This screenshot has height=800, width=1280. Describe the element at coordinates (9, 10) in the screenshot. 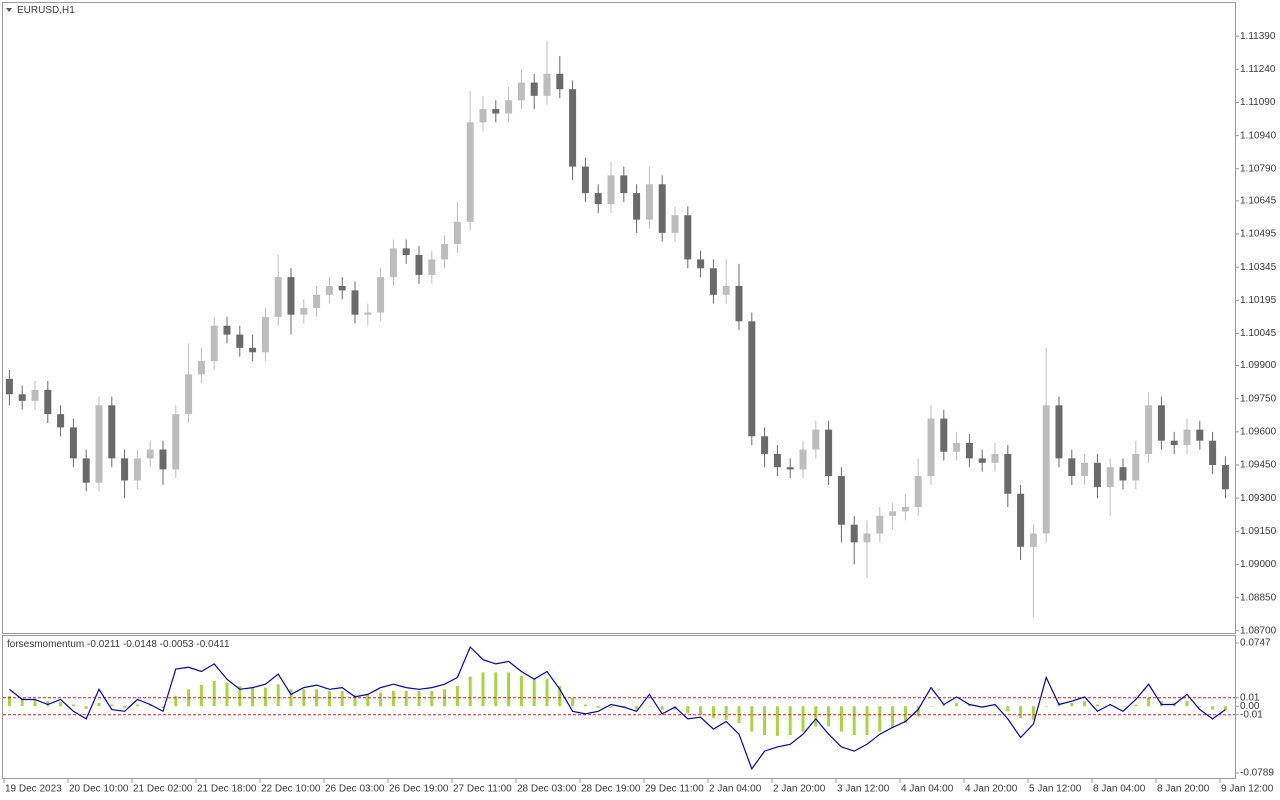

I see `collapse-arrow` at that location.